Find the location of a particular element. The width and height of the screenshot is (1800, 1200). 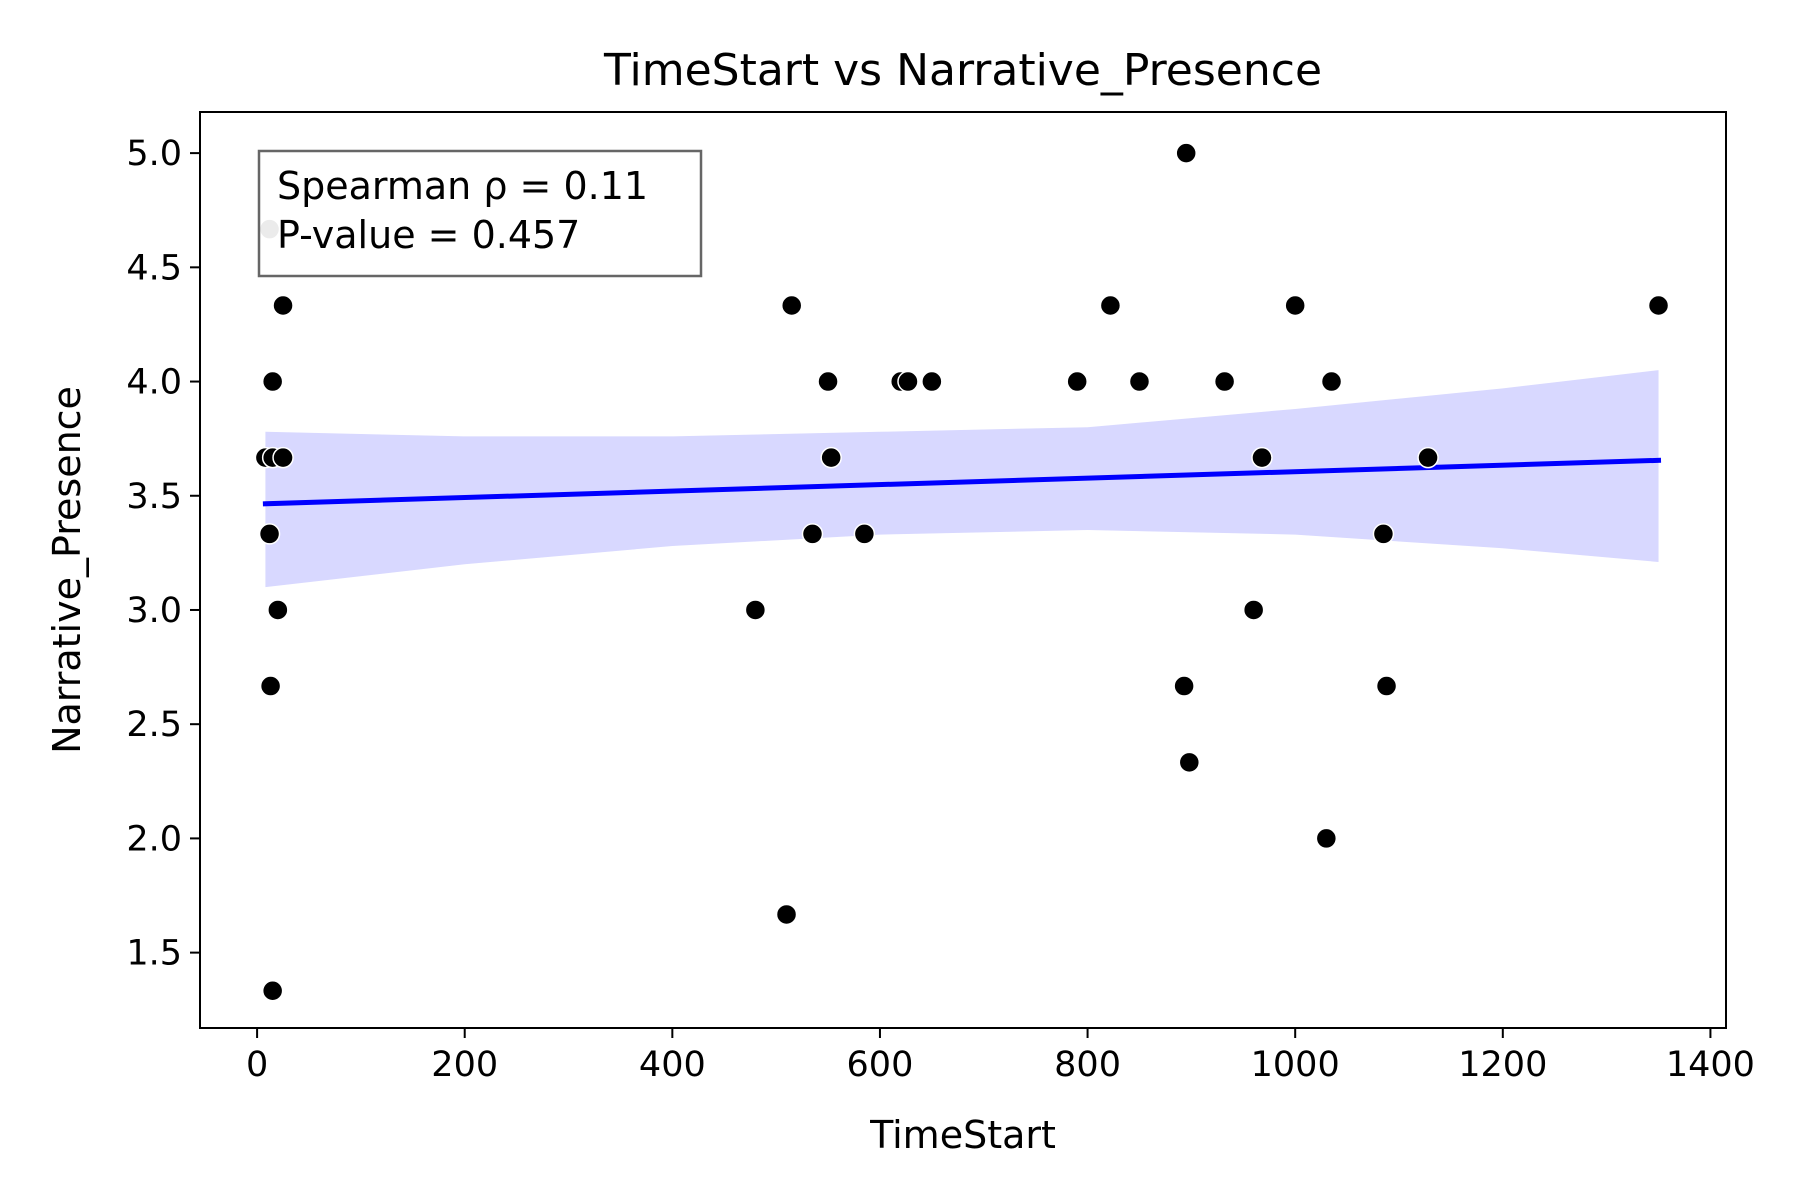

confidence-band-layer is located at coordinates (962, 479).